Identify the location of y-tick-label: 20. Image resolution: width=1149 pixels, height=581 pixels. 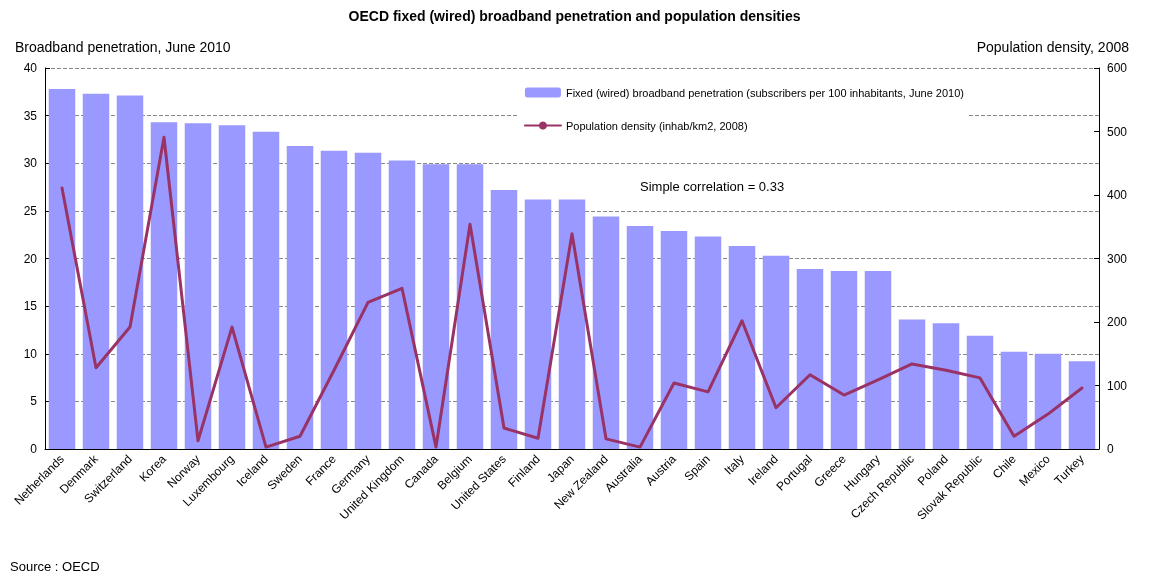
(30, 258).